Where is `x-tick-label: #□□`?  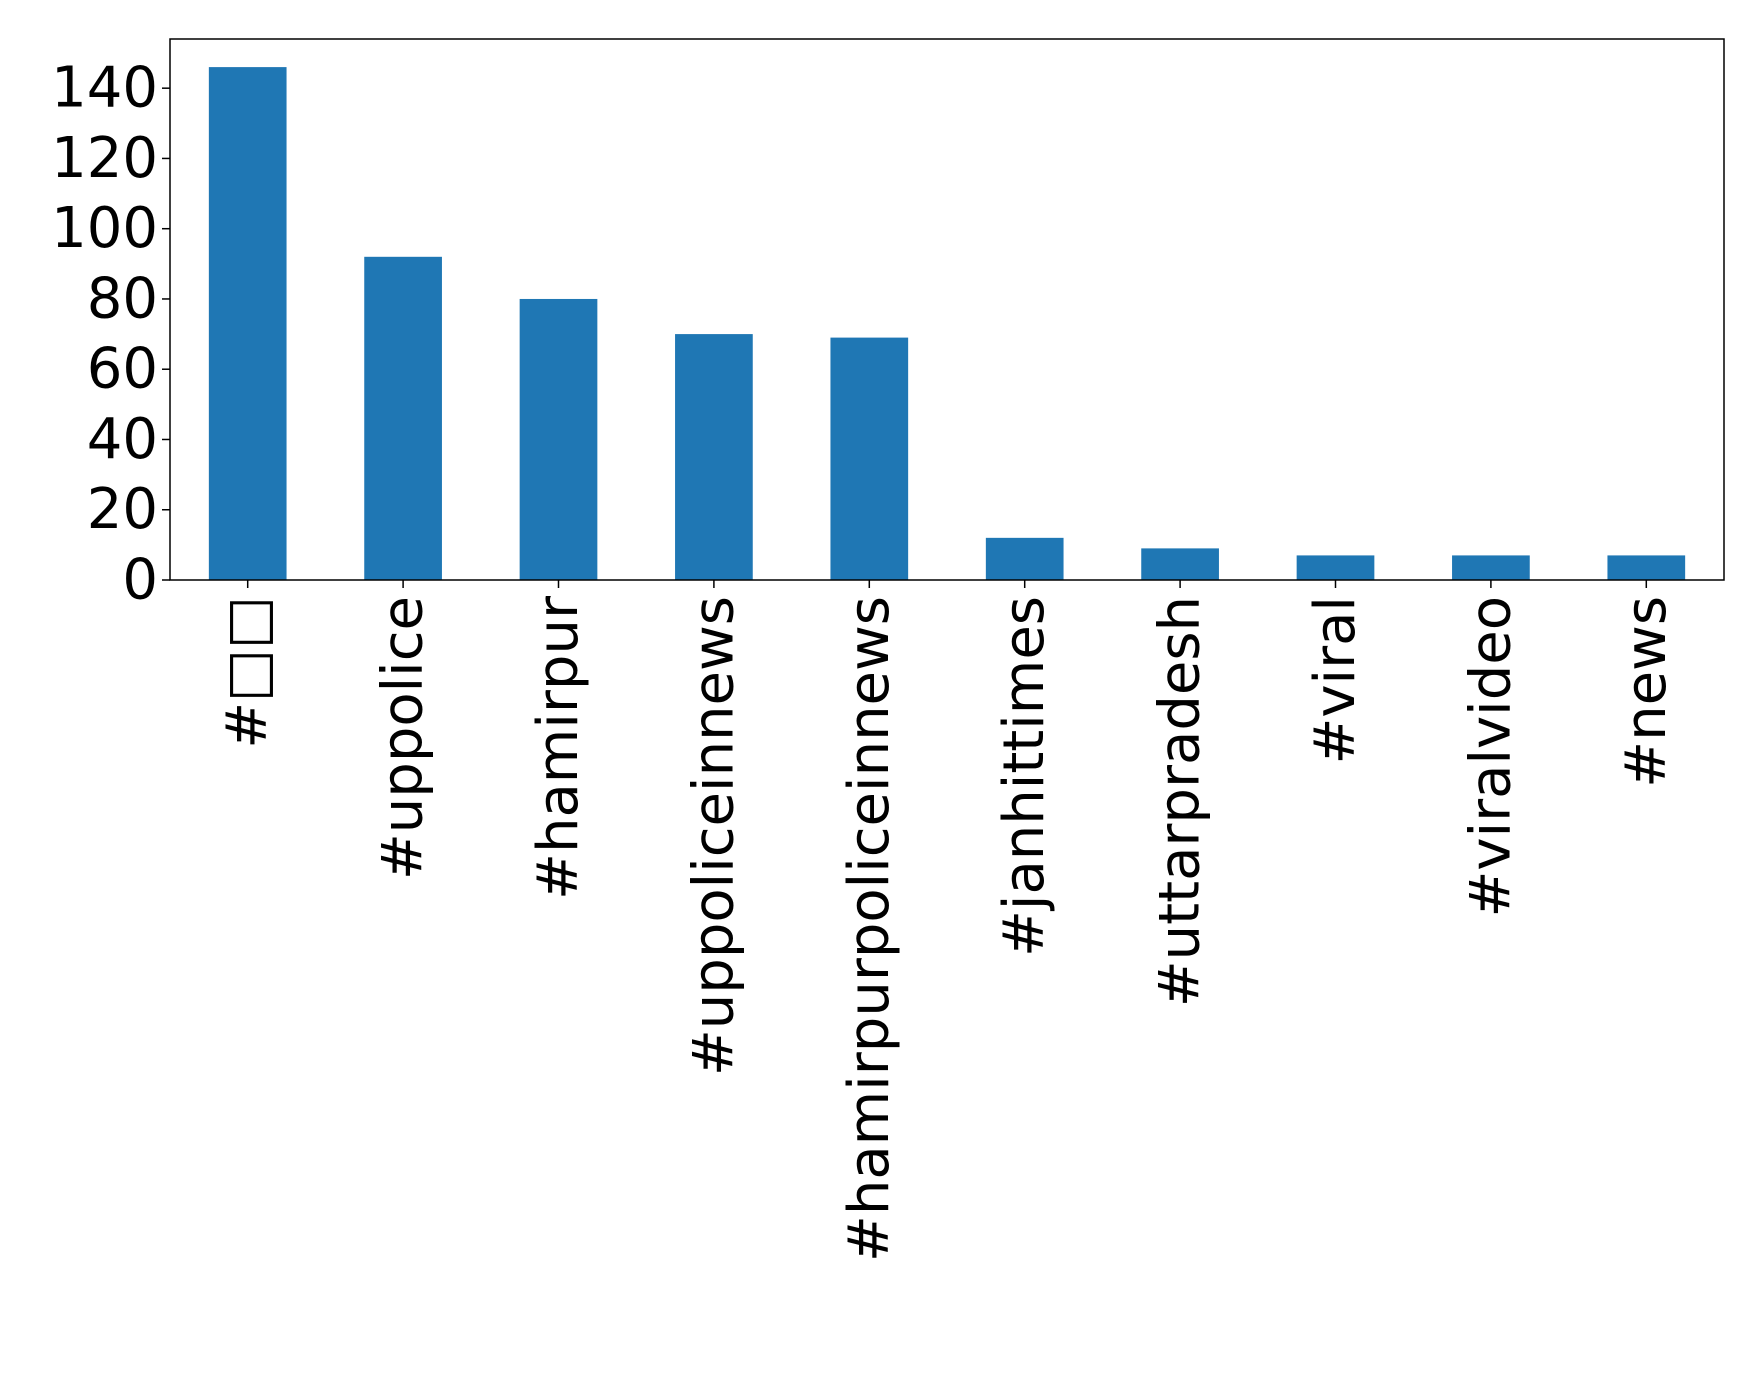
x-tick-label: #□□ is located at coordinates (247, 672).